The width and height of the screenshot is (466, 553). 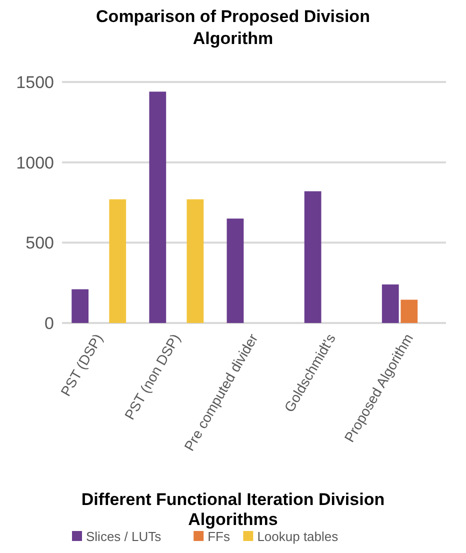 I want to click on legend-label: Slices / LUTs, so click(x=124, y=536).